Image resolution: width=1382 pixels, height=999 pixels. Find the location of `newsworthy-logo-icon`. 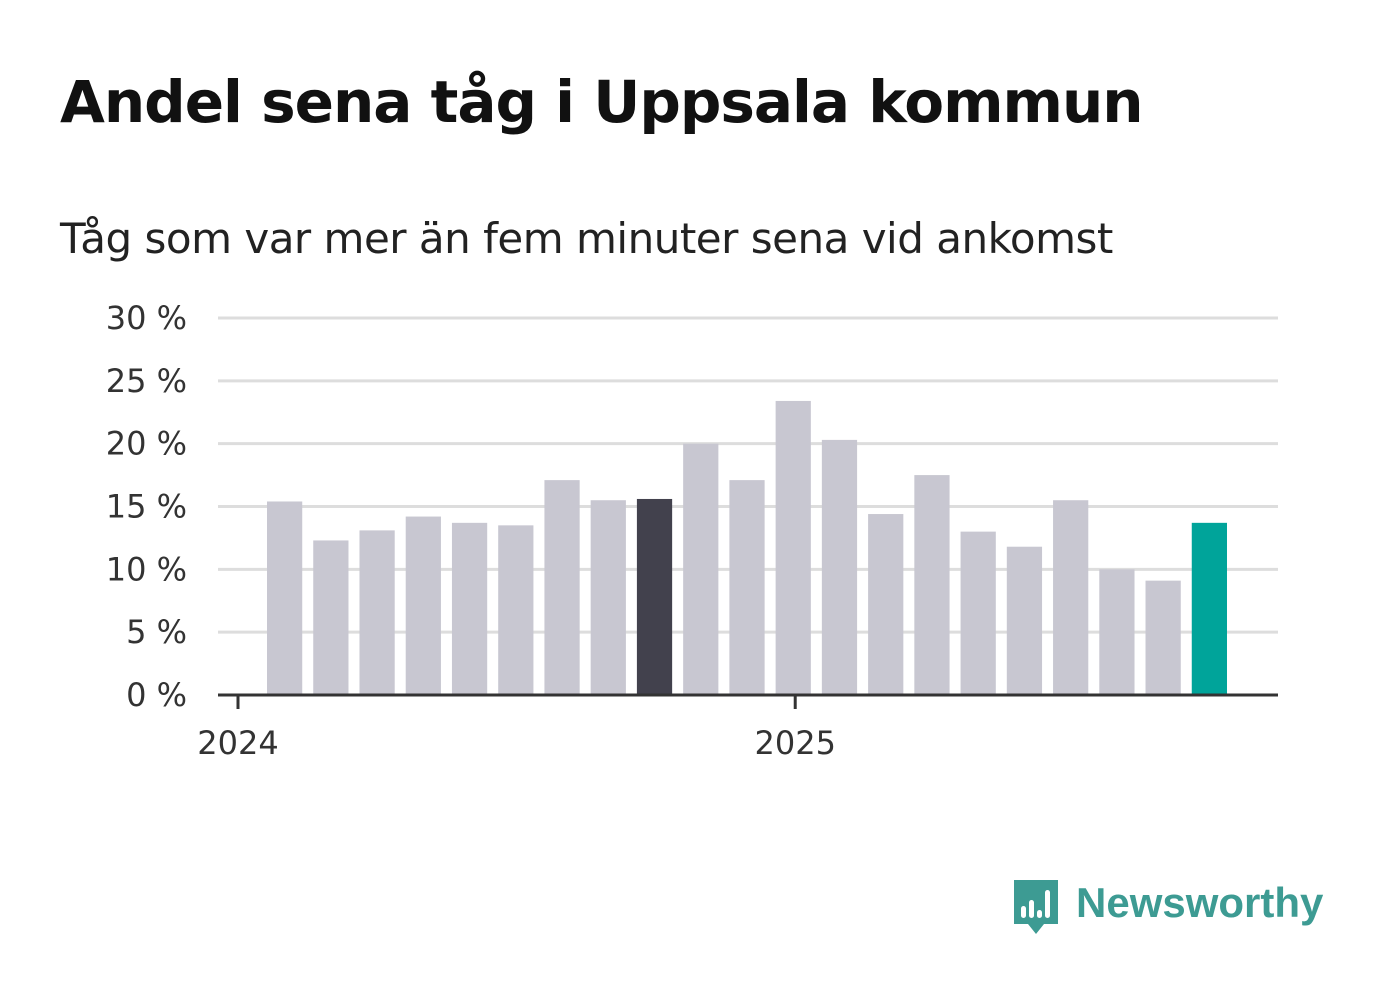

newsworthy-logo-icon is located at coordinates (1036, 907).